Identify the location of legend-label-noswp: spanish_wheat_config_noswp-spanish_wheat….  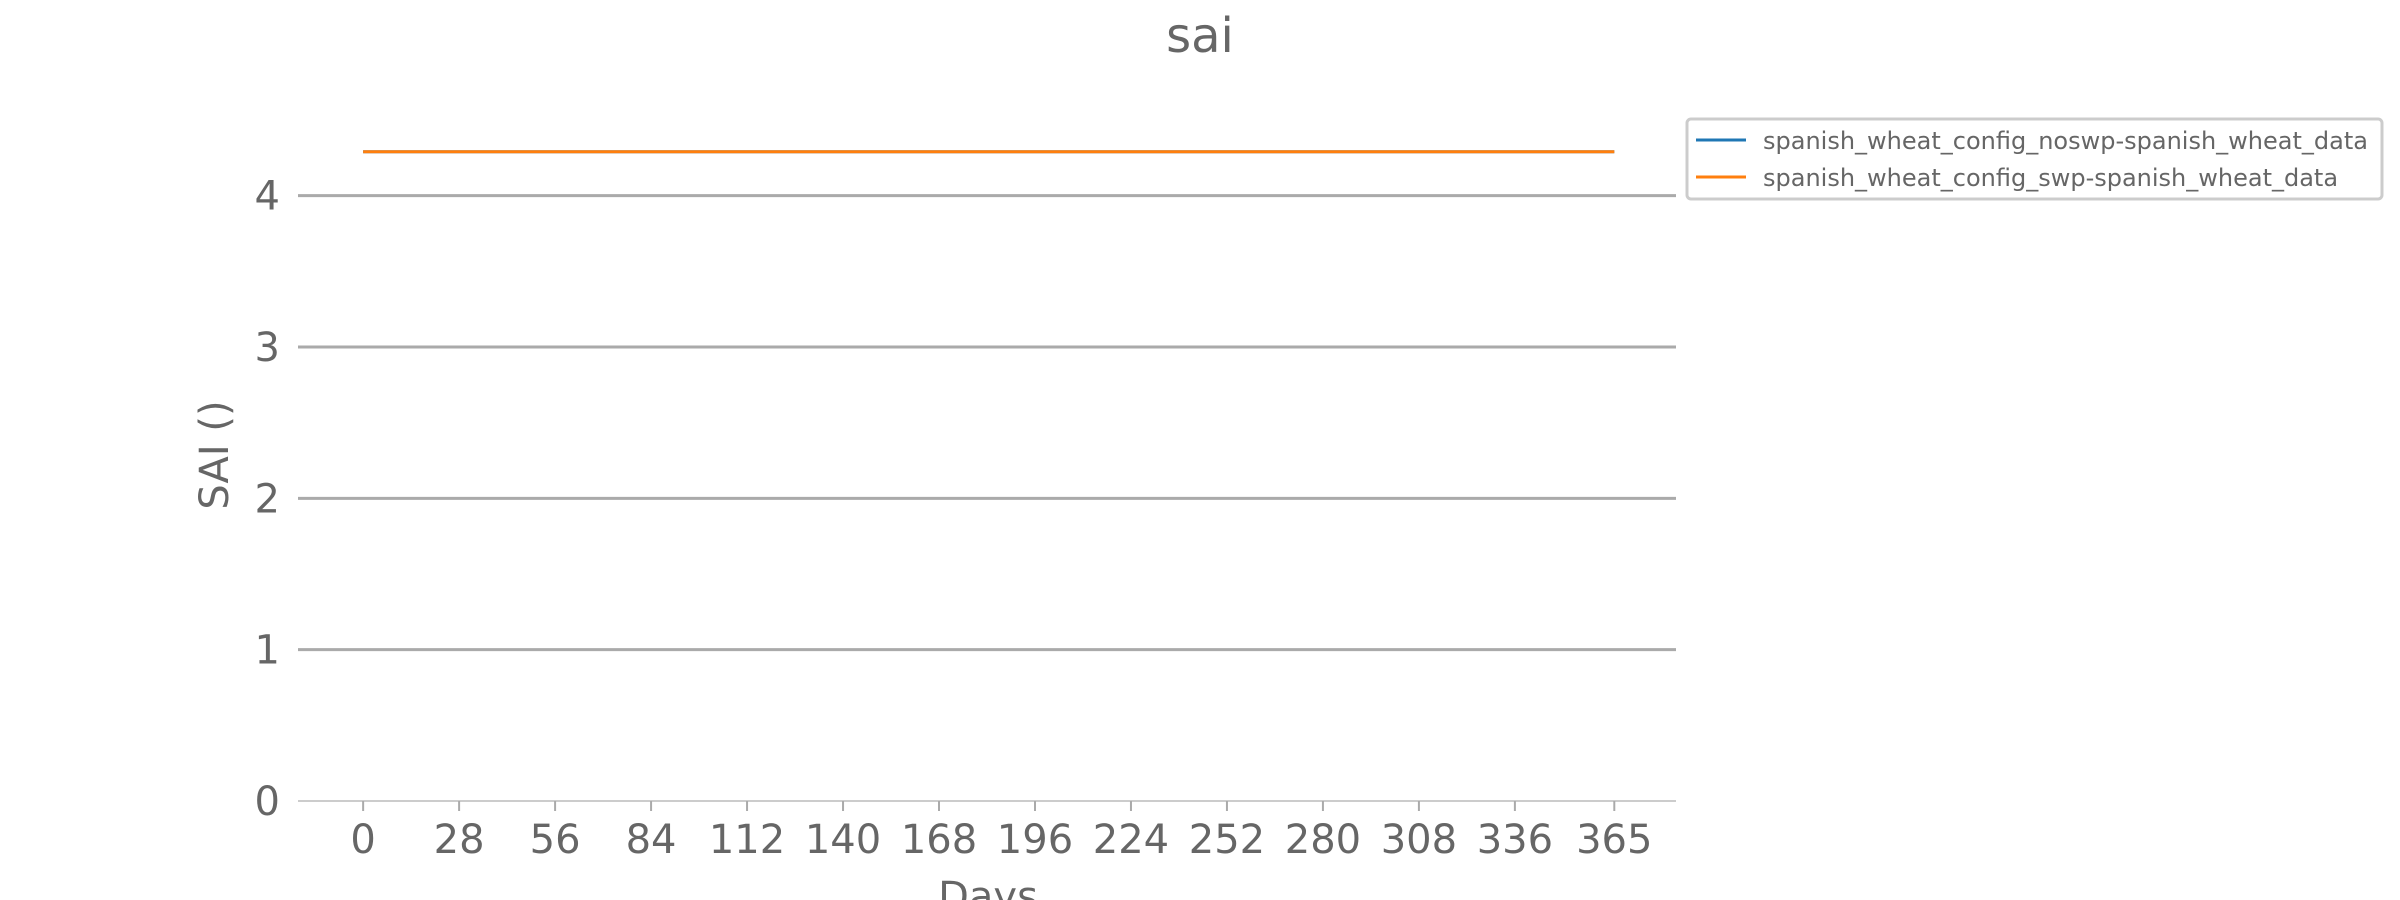
(2065, 141).